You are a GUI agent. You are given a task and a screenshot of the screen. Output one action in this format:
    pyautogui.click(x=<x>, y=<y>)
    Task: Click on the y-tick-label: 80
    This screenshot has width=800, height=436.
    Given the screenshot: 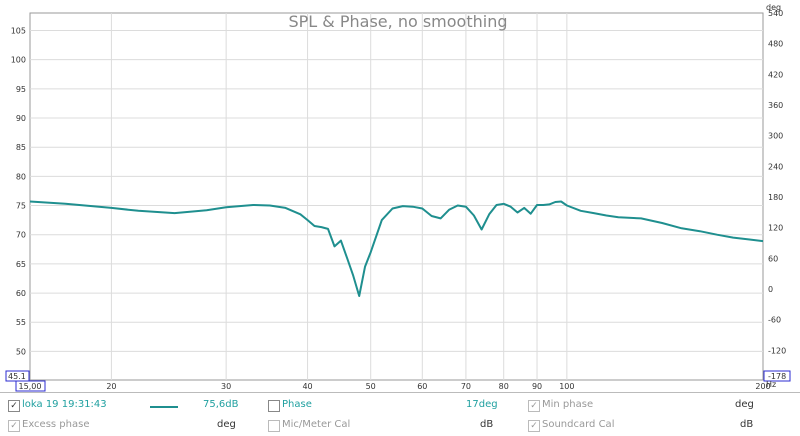 What is the action you would take?
    pyautogui.click(x=21, y=176)
    